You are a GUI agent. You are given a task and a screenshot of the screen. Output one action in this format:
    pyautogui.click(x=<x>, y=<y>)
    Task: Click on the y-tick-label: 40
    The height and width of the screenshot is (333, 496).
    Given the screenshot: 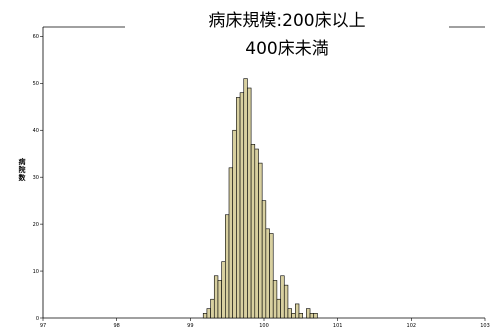 What is the action you would take?
    pyautogui.click(x=36, y=131)
    